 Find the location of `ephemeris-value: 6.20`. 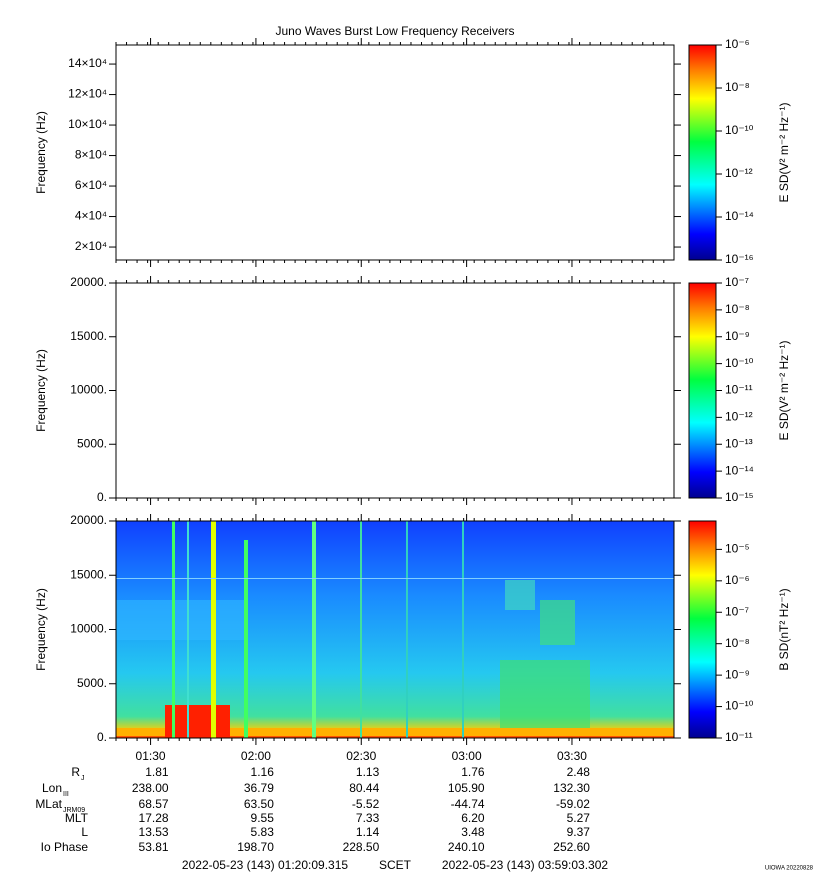

ephemeris-value: 6.20 is located at coordinates (473, 818).